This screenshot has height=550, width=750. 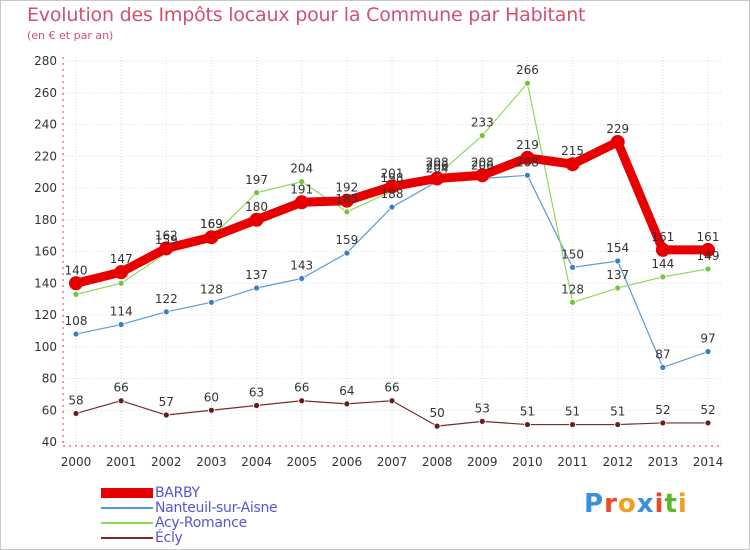 I want to click on y-tick-label: 100, so click(x=45, y=347).